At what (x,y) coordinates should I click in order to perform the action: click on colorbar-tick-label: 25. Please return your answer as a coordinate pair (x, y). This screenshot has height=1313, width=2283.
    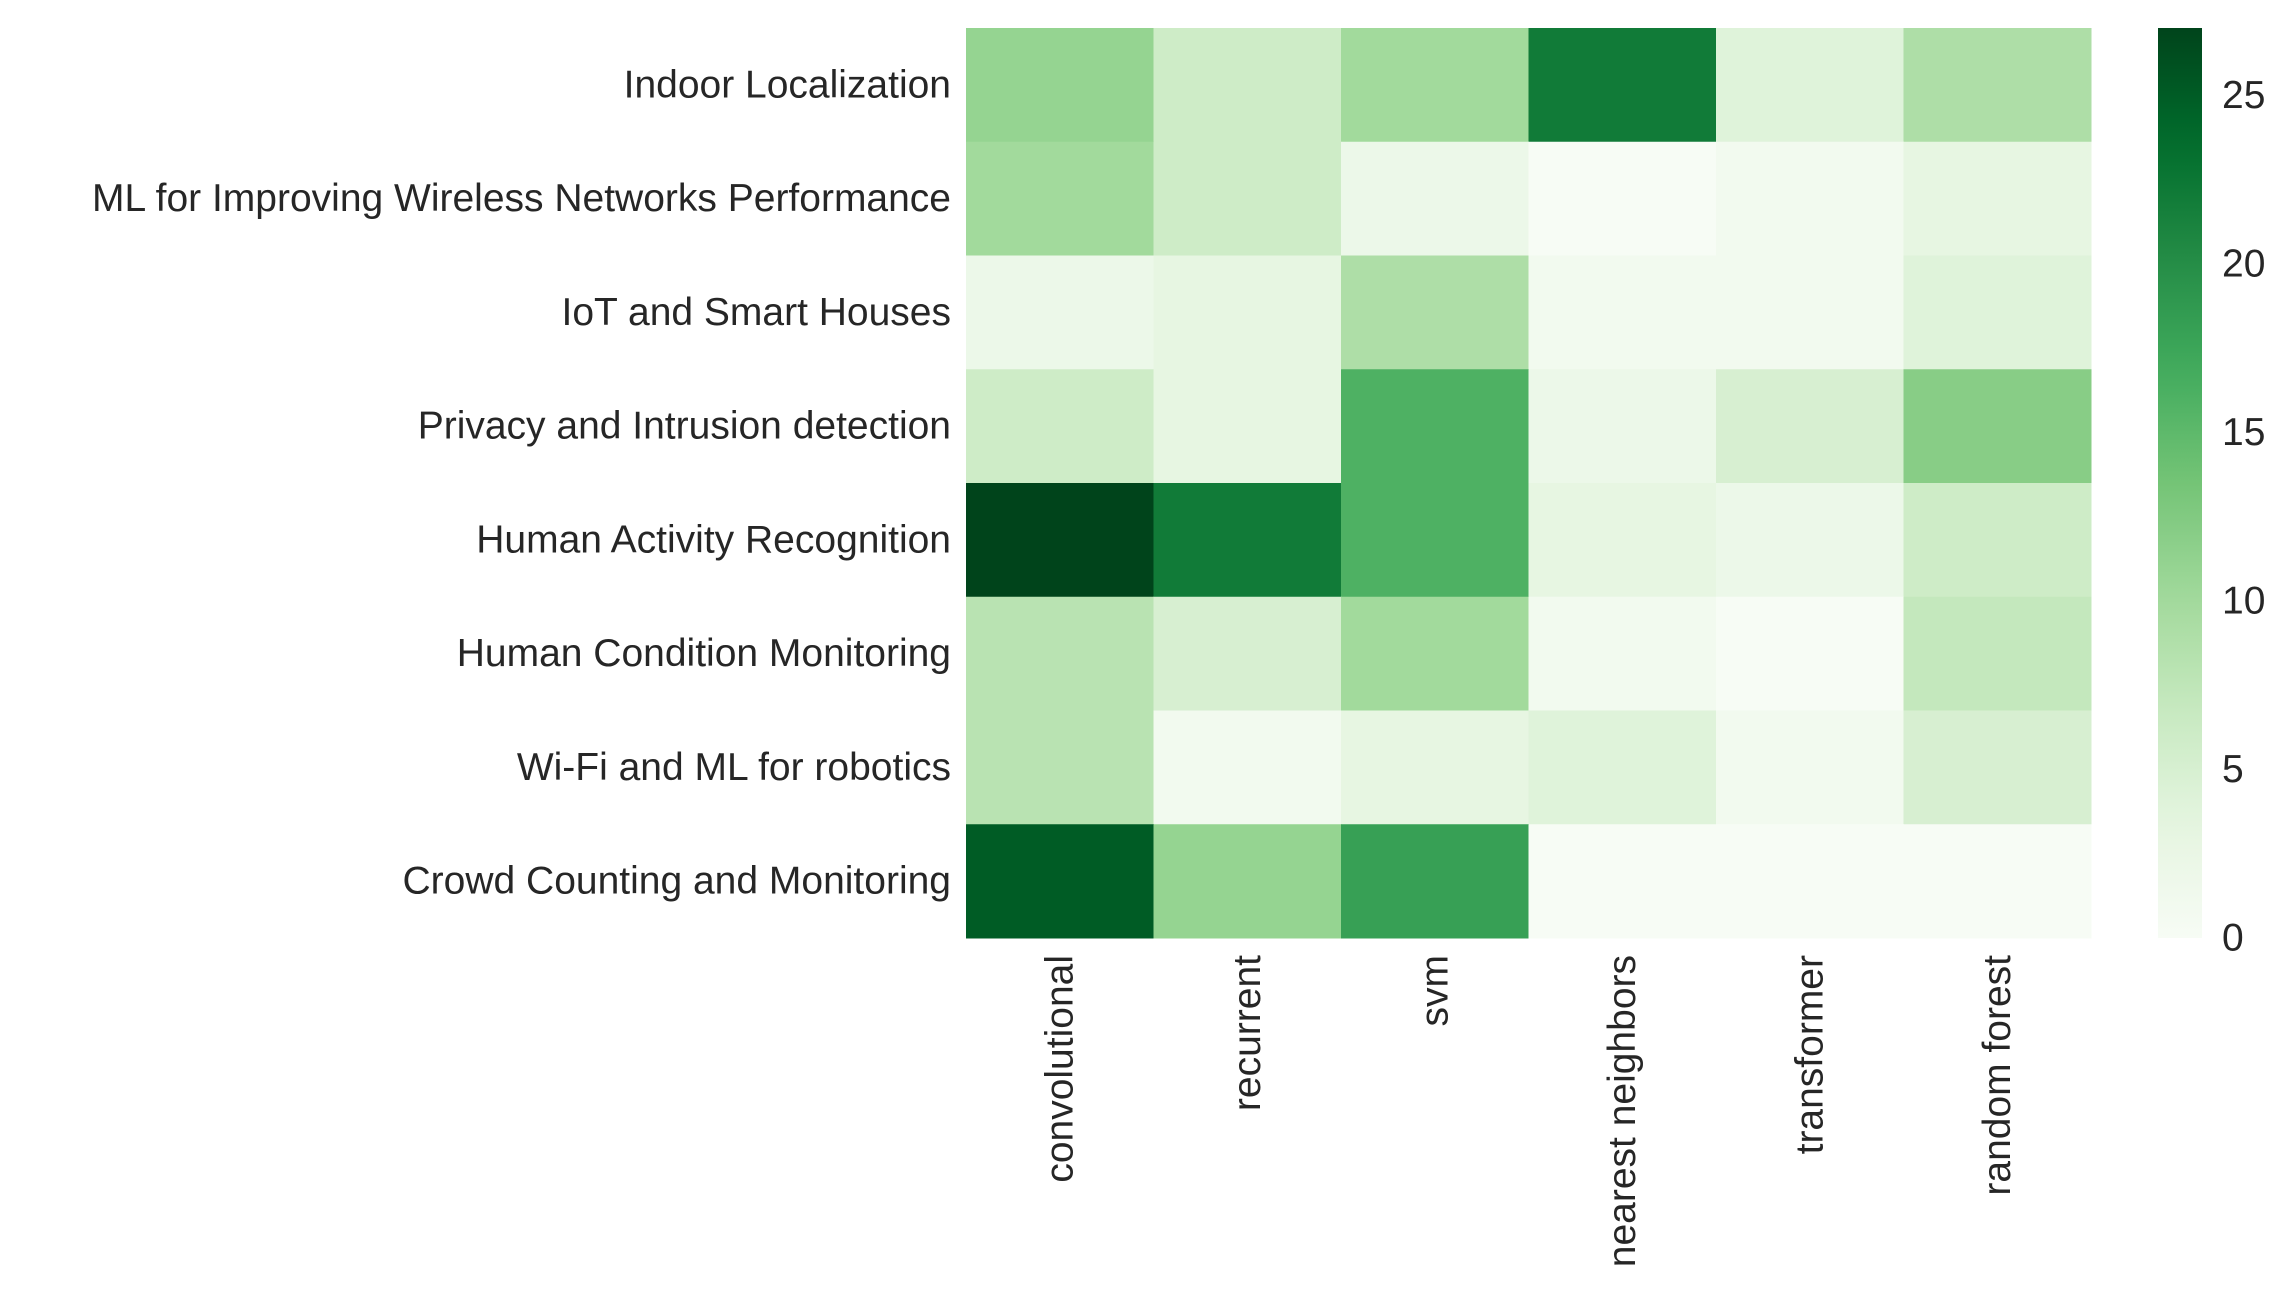
    Looking at the image, I should click on (2243, 95).